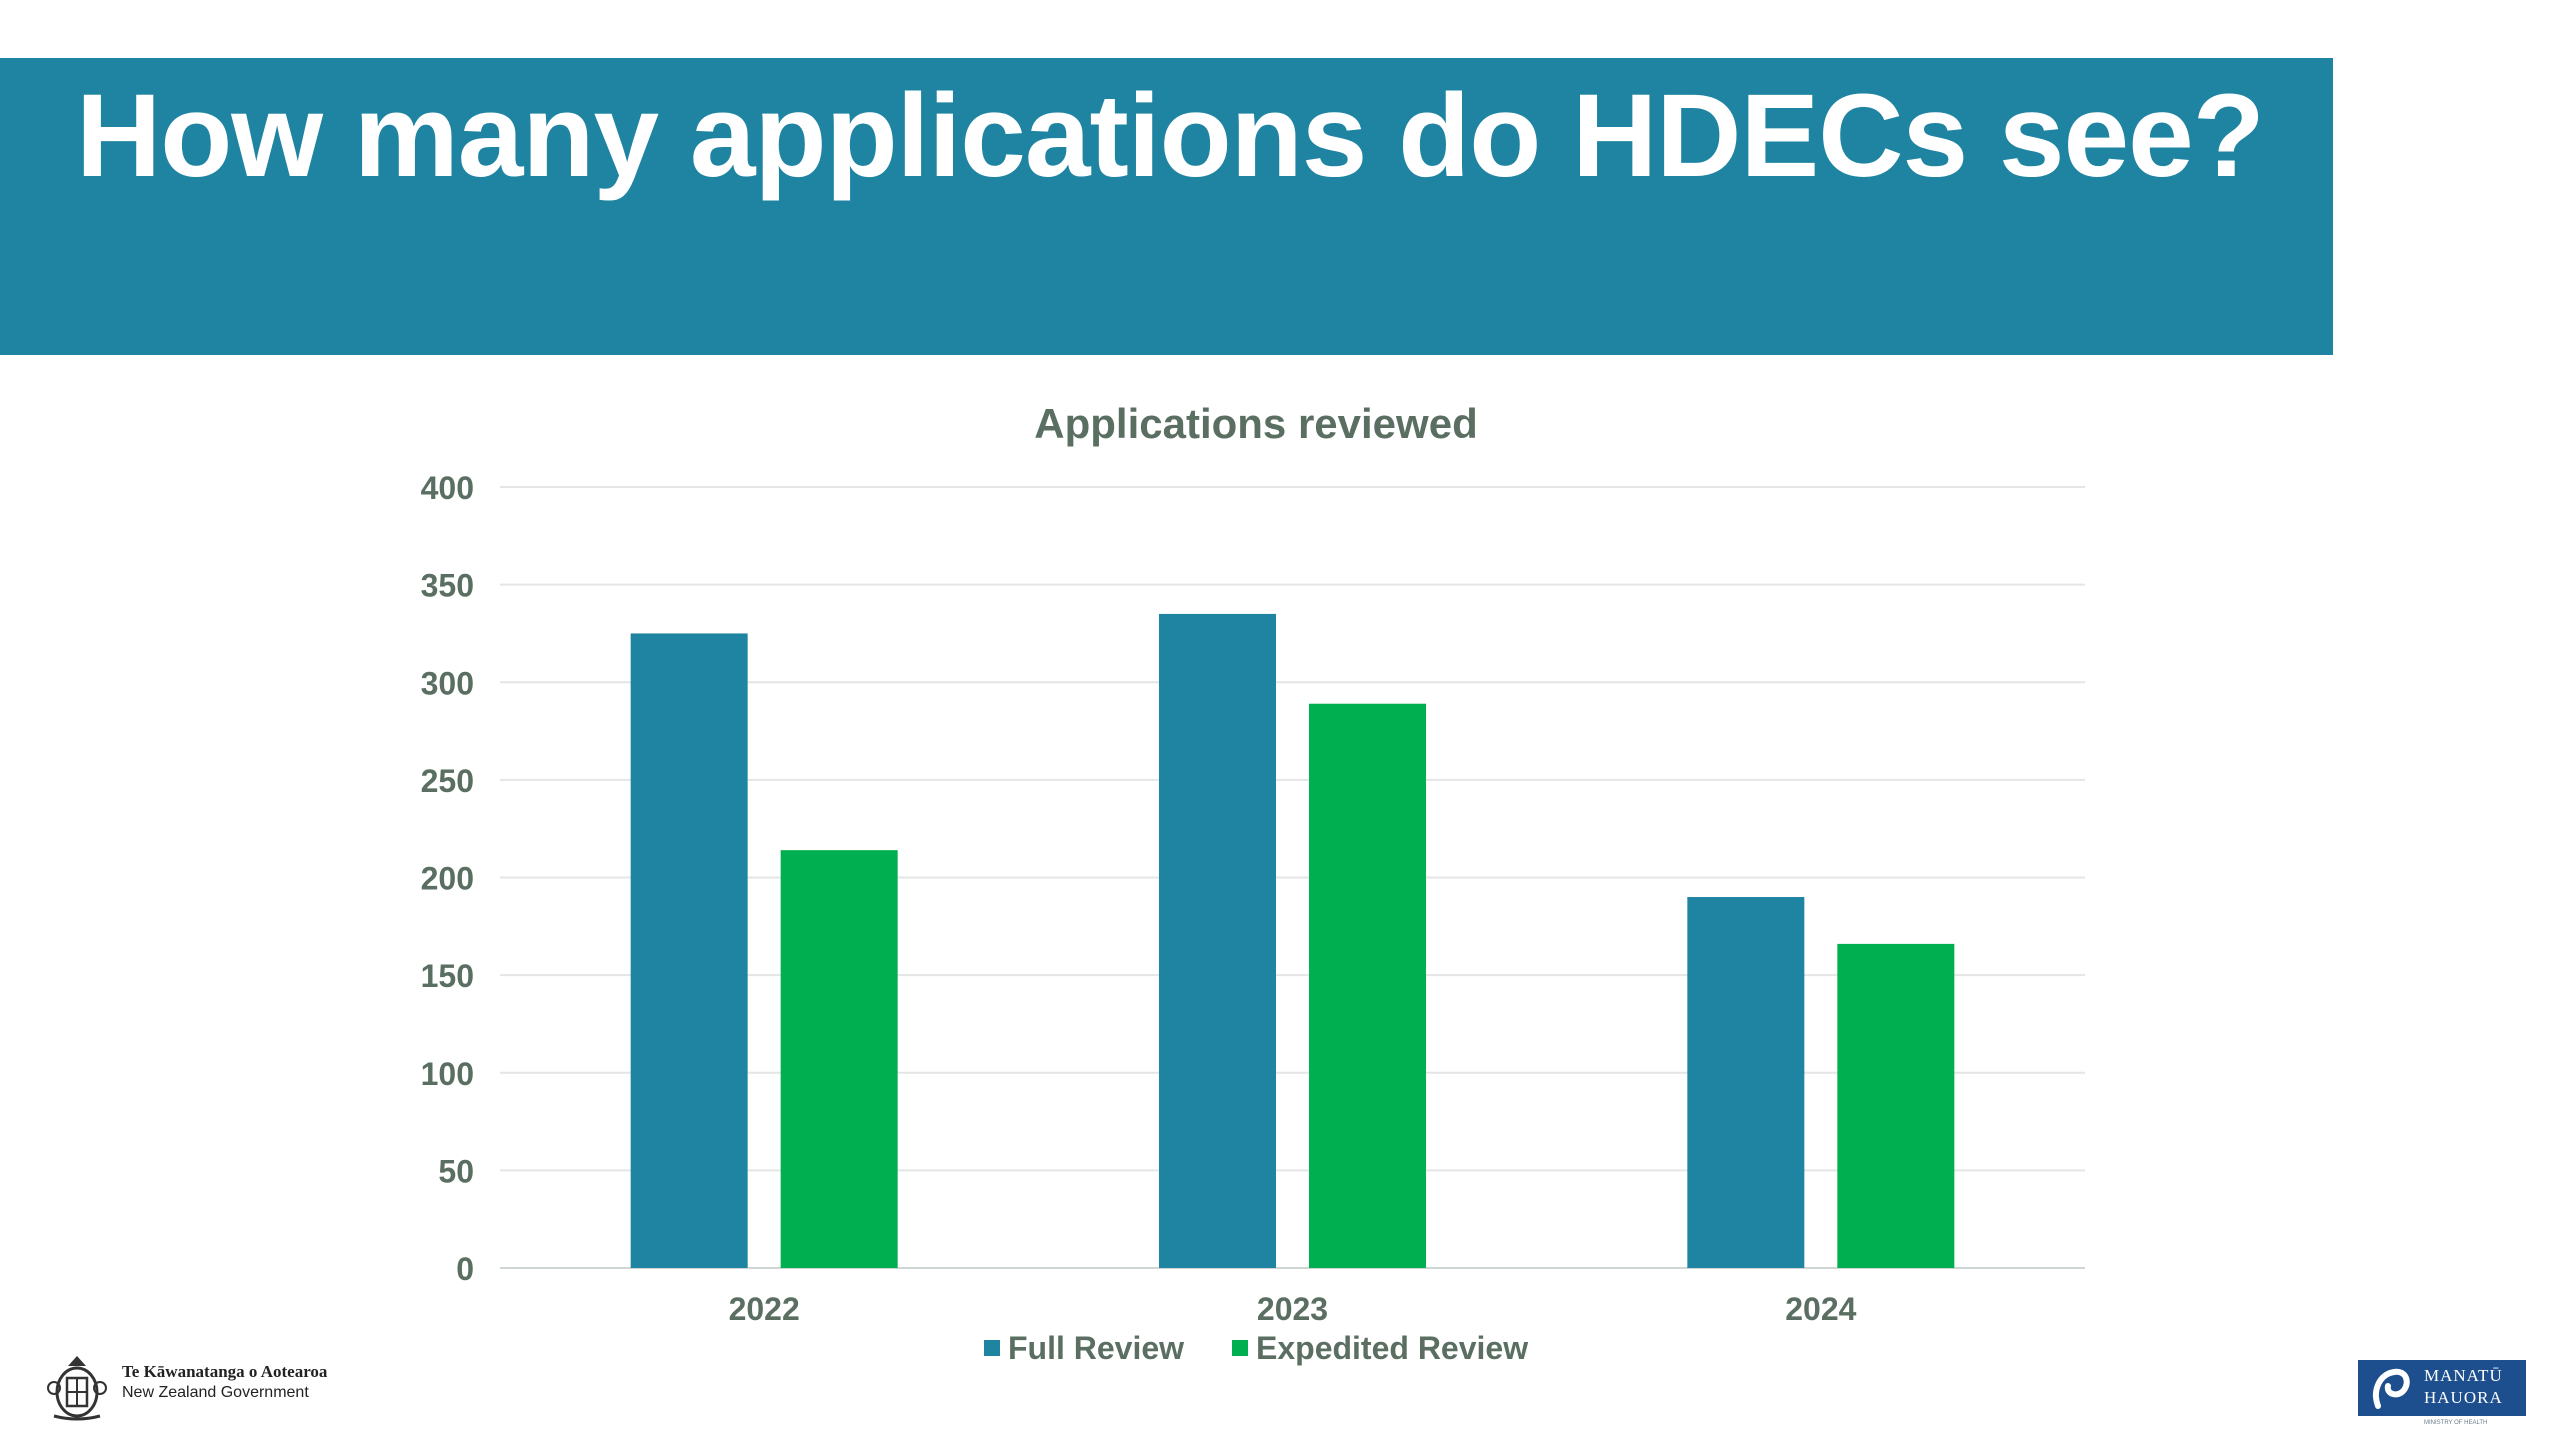 The image size is (2560, 1440). Describe the element at coordinates (764, 1309) in the screenshot. I see `x-tick-label: 2022` at that location.